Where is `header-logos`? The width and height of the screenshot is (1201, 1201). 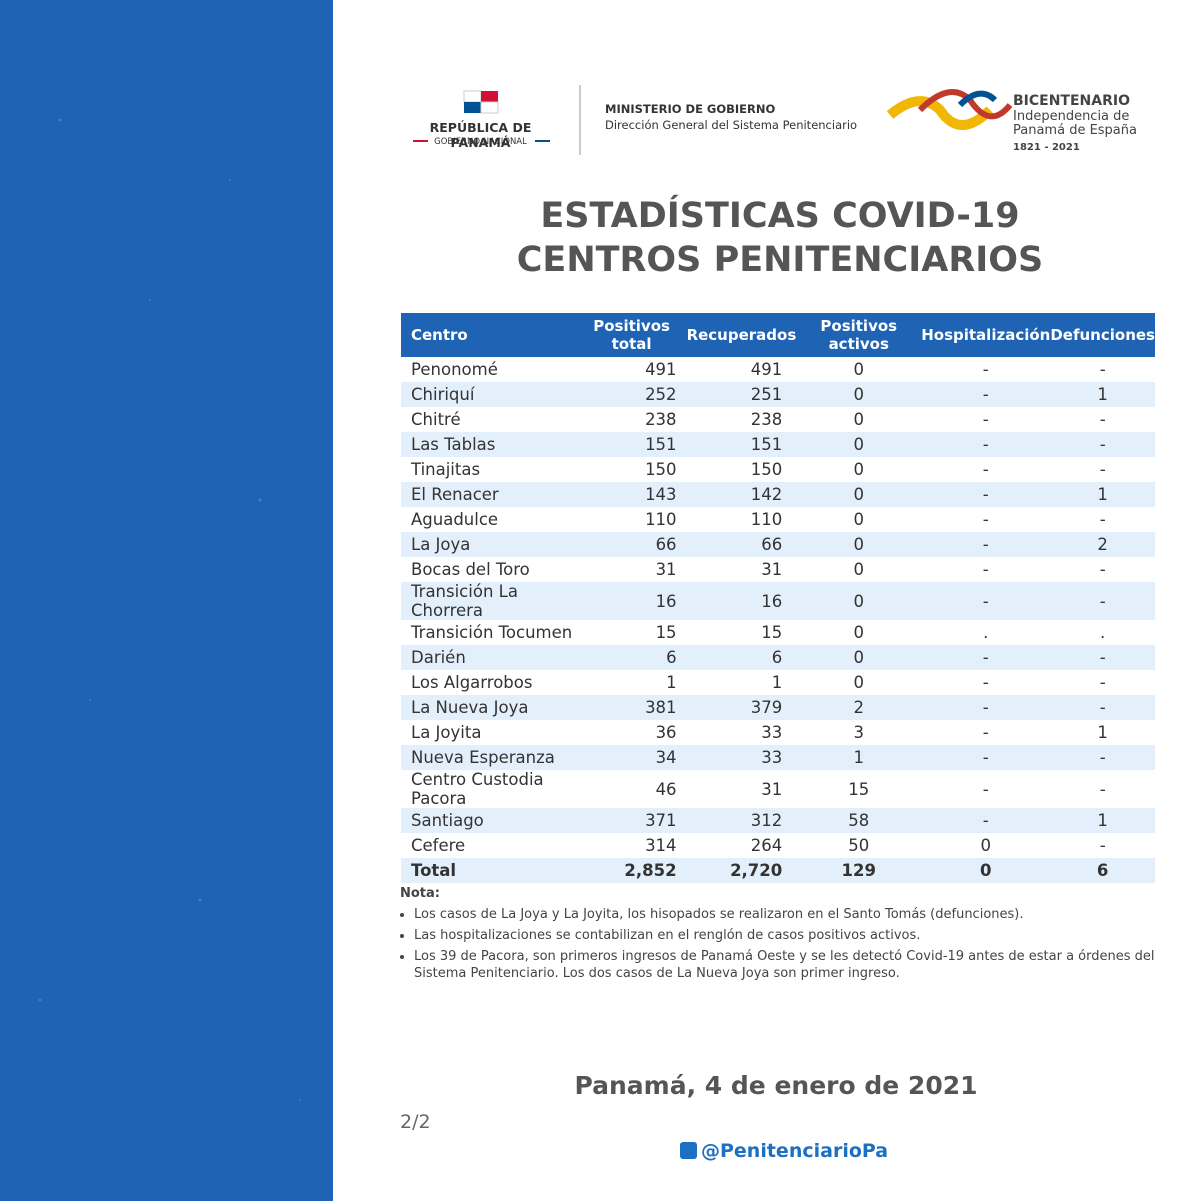 header-logos is located at coordinates (713, 120).